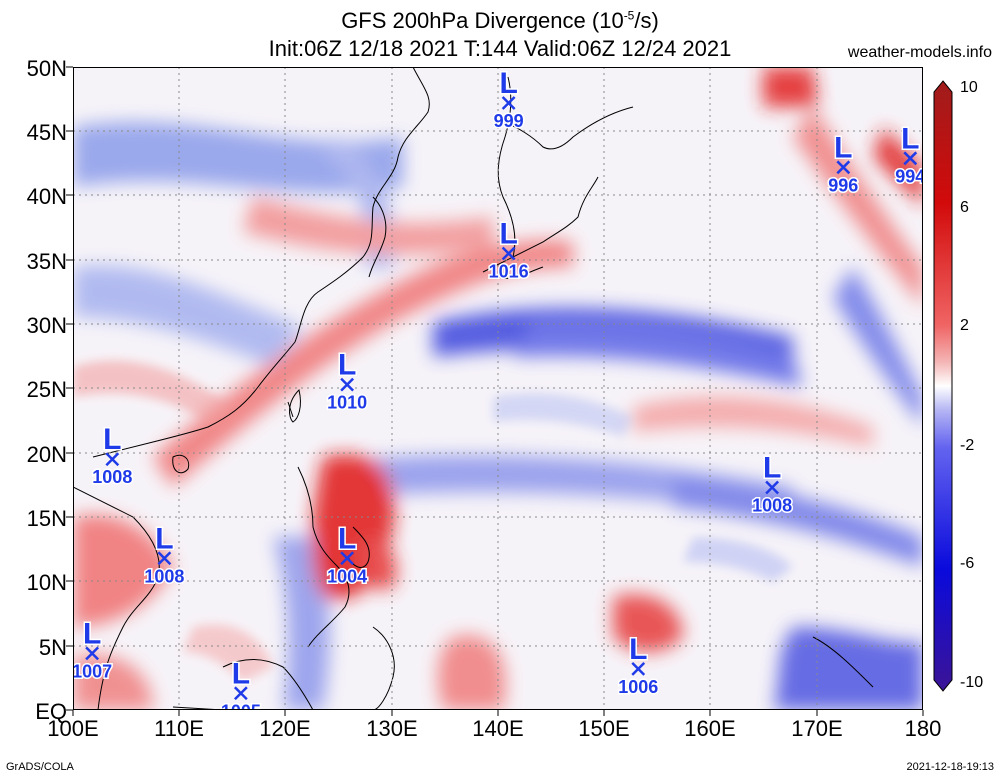 The image size is (1000, 779). I want to click on lon-label: 120E, so click(285, 728).